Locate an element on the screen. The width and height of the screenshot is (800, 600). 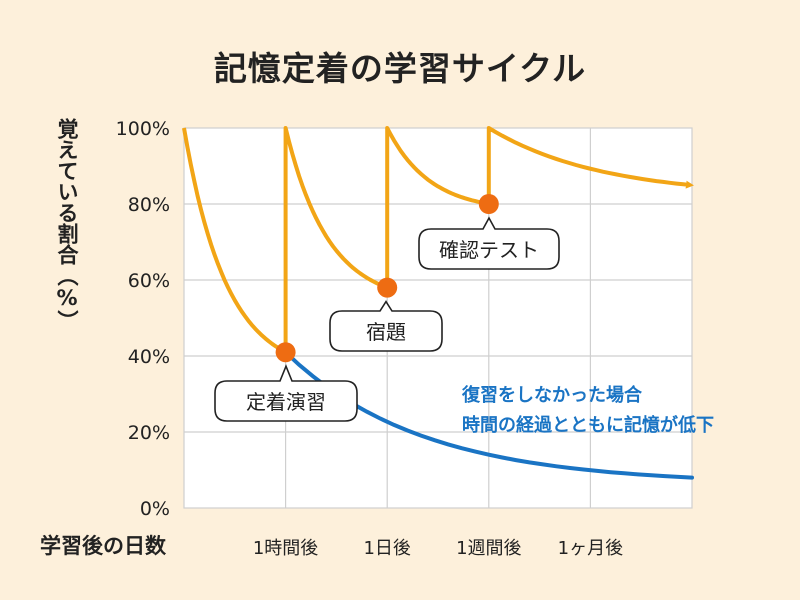
no-review-annotation: 時間の経過とともに記憶が低下 is located at coordinates (588, 425).